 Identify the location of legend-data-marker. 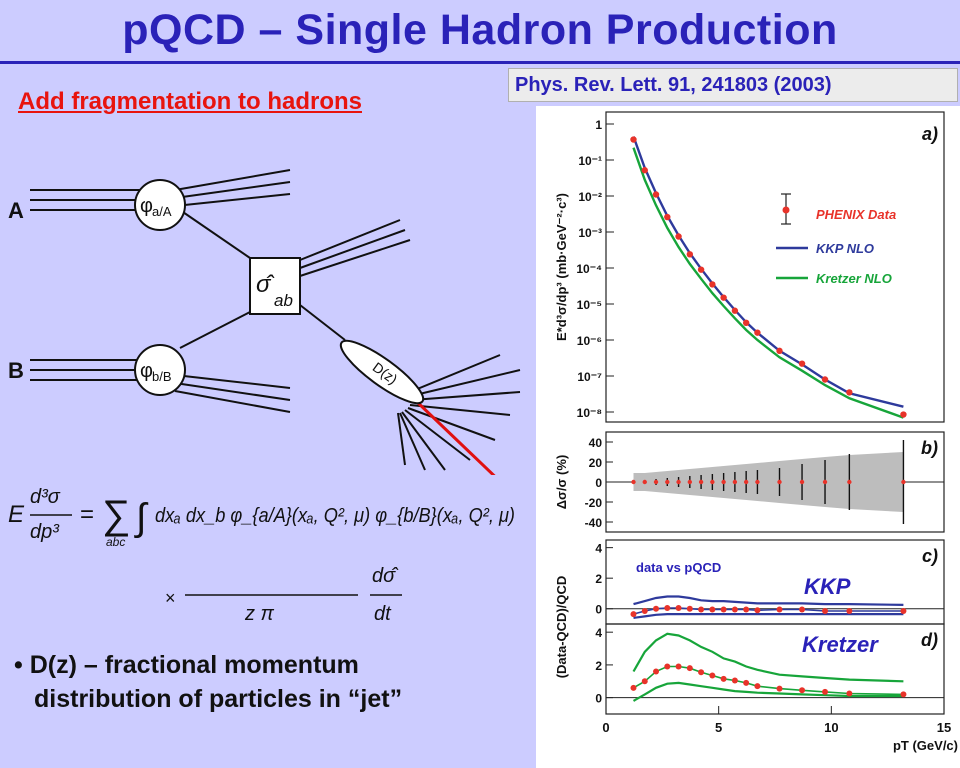
(786, 210).